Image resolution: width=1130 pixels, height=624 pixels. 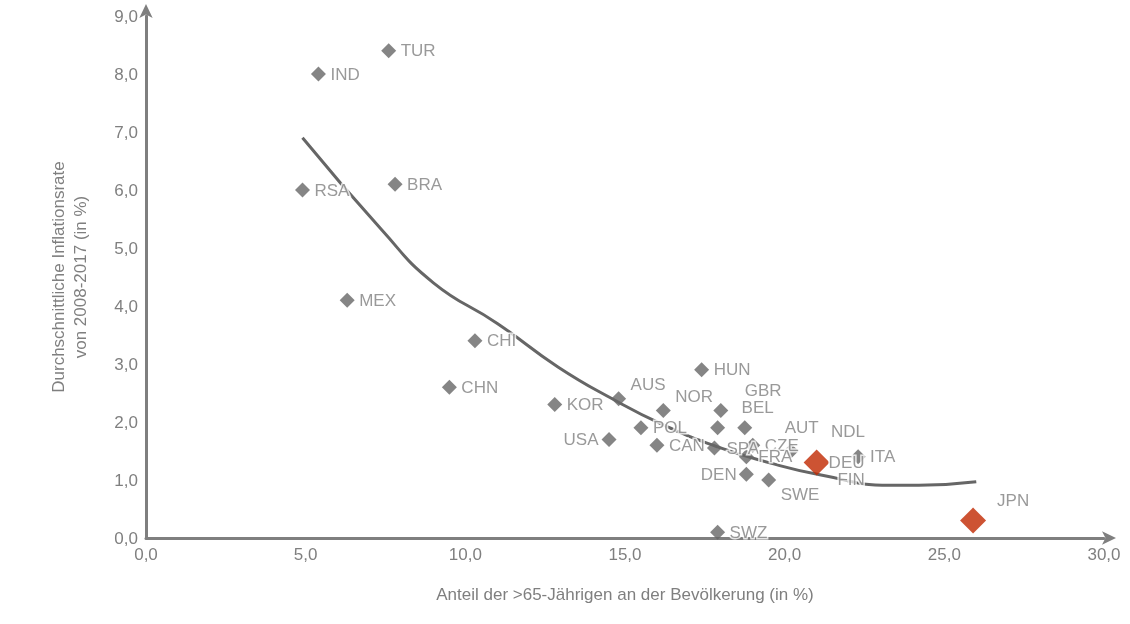 I want to click on y-axis-title: Durchschnittliche Inflationsrate von 2008-2017 (in %), so click(x=69, y=277).